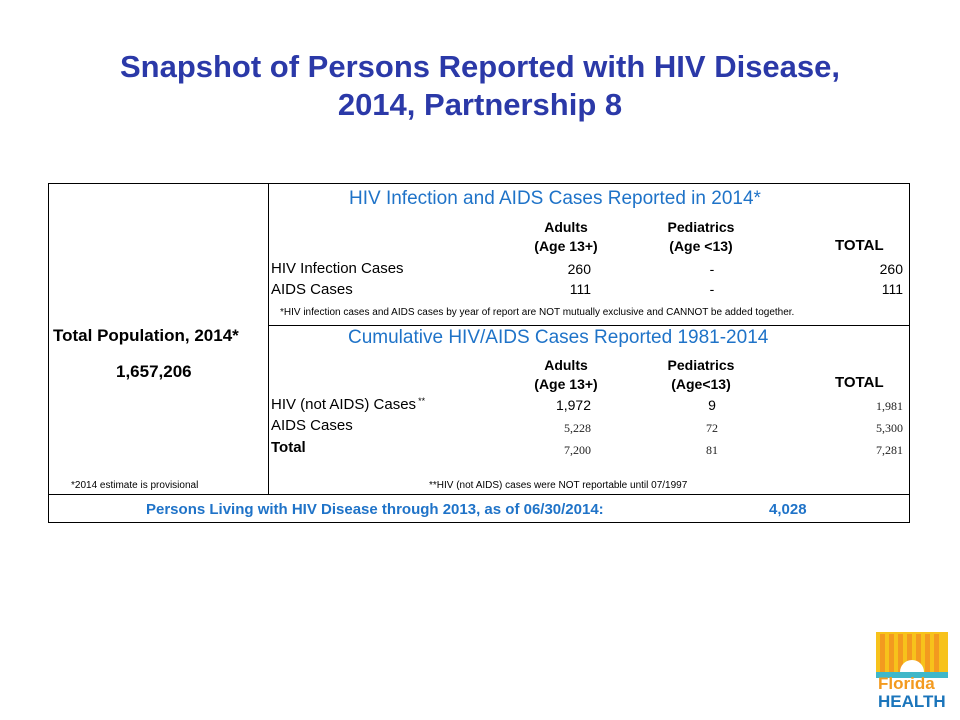  Describe the element at coordinates (712, 428) in the screenshot. I see `cell-aids-cumulative-peds: 72` at that location.